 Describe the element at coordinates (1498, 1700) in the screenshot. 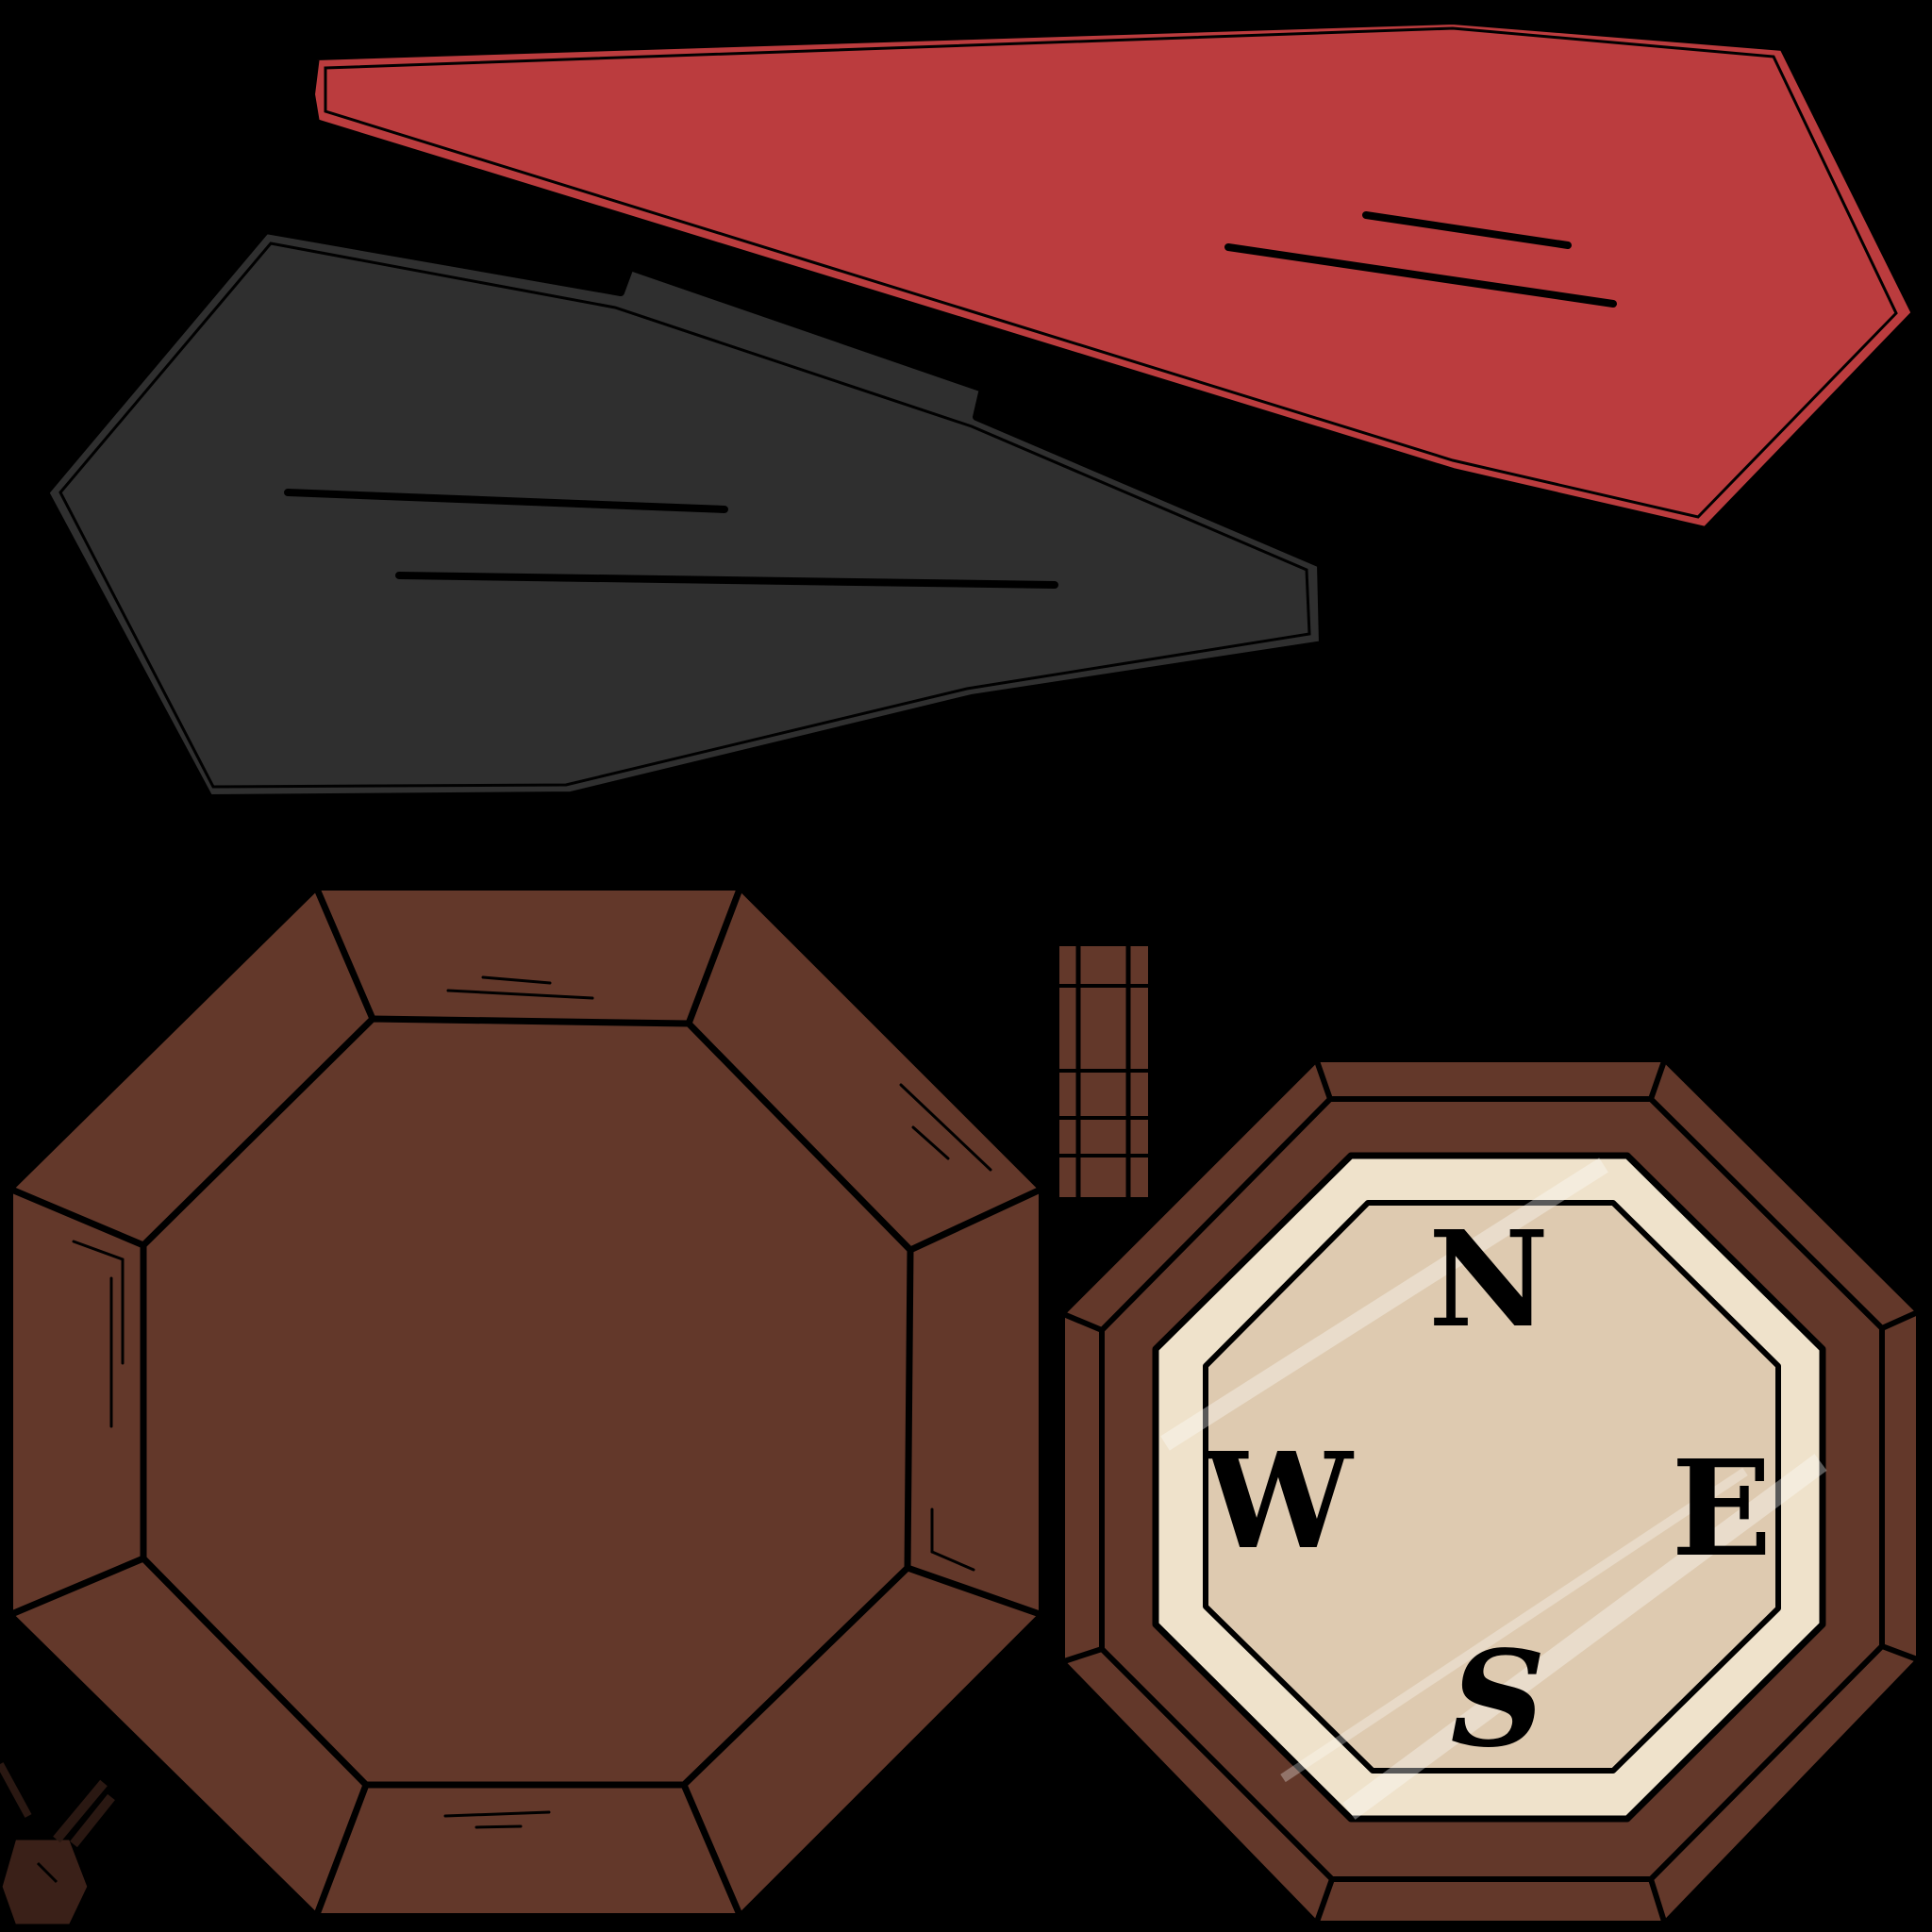

I see `south-label: S` at that location.